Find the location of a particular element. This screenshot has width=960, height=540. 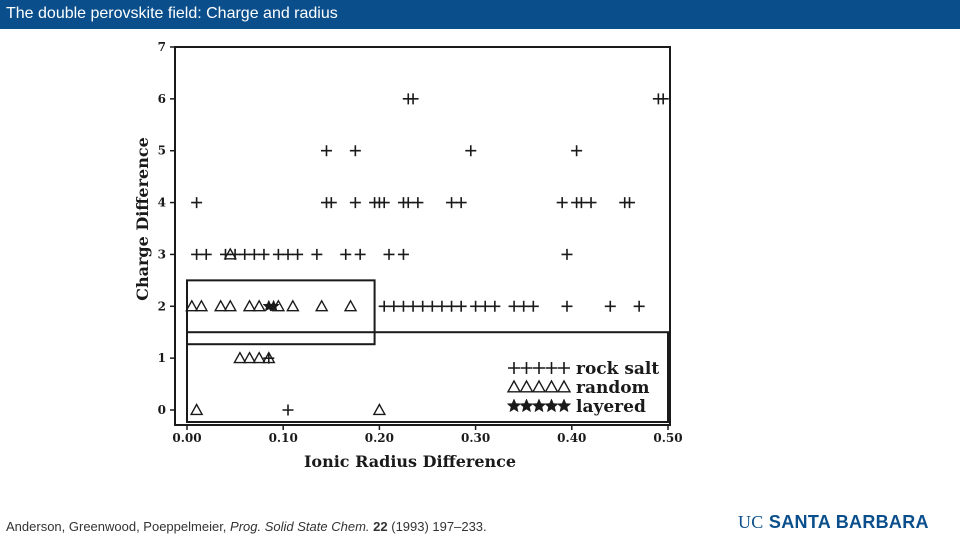

legend-item-random: random is located at coordinates (578, 388).